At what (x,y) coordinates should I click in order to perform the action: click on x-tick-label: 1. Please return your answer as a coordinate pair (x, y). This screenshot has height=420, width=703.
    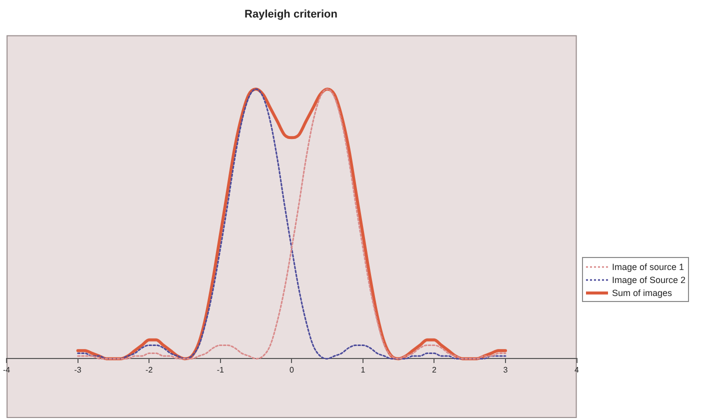
    Looking at the image, I should click on (363, 370).